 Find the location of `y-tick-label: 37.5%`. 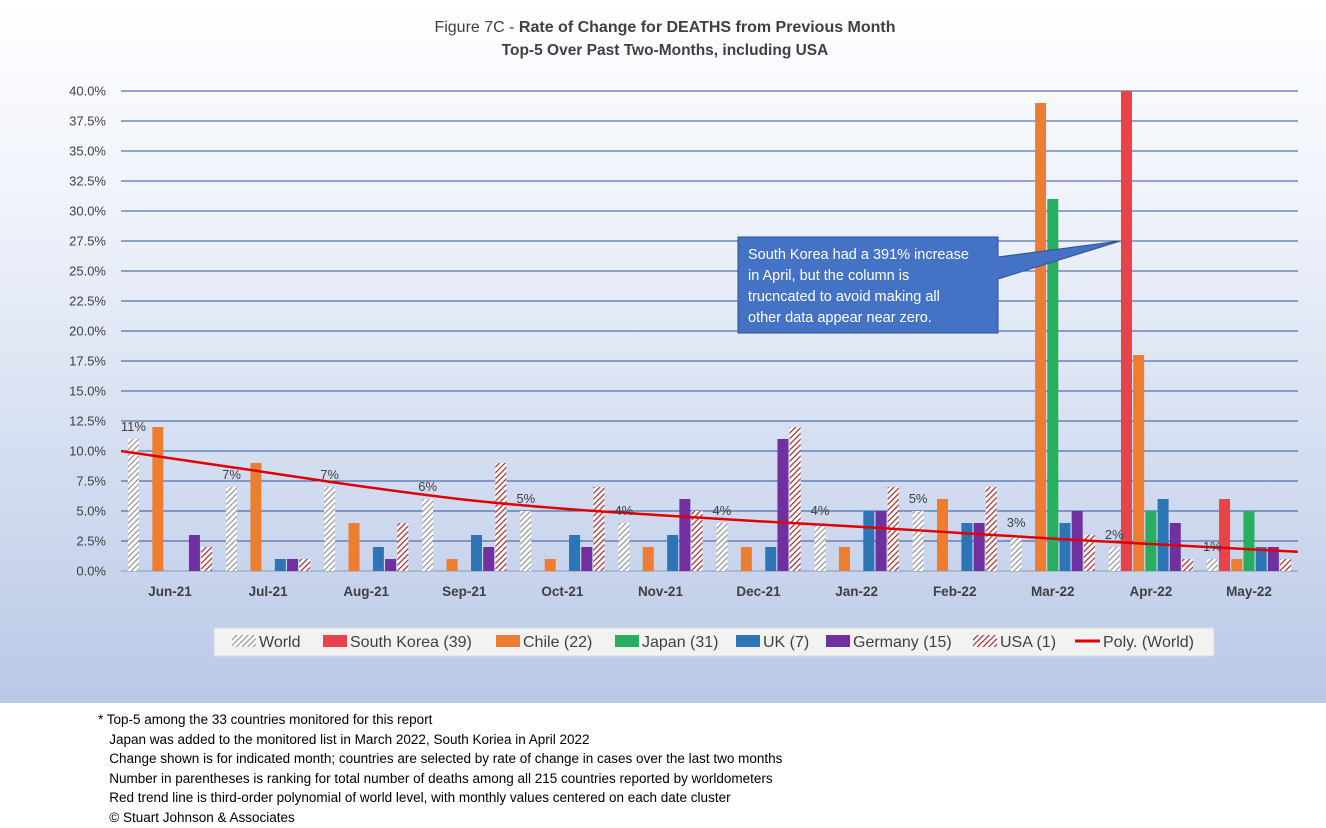

y-tick-label: 37.5% is located at coordinates (87, 121).